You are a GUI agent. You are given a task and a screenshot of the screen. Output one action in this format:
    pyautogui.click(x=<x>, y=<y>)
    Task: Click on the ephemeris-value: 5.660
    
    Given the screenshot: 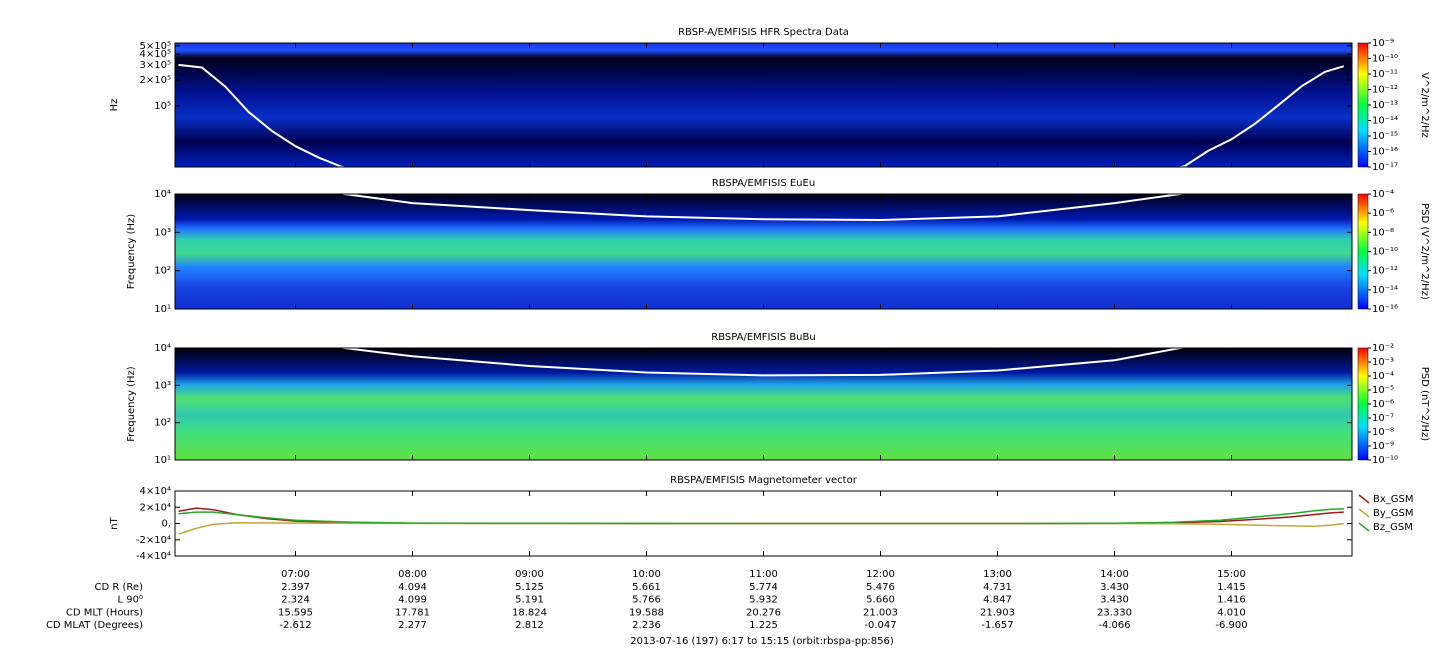 What is the action you would take?
    pyautogui.click(x=880, y=600)
    